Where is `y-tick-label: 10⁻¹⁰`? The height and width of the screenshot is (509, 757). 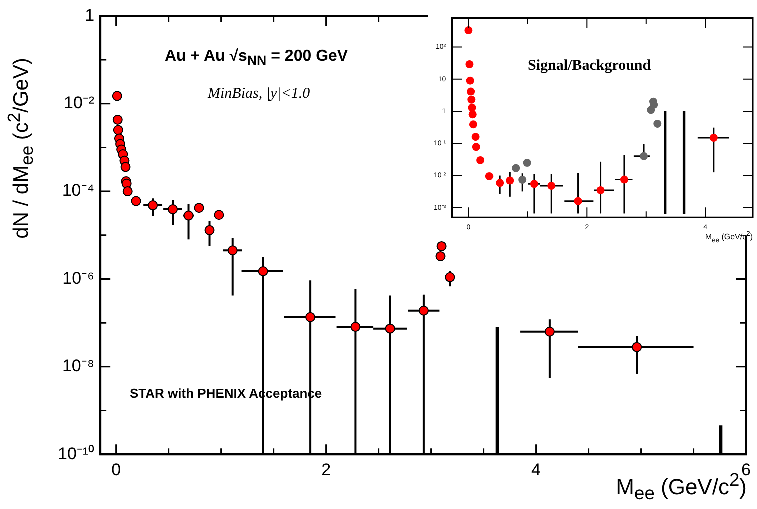 y-tick-label: 10⁻¹⁰ is located at coordinates (76, 454).